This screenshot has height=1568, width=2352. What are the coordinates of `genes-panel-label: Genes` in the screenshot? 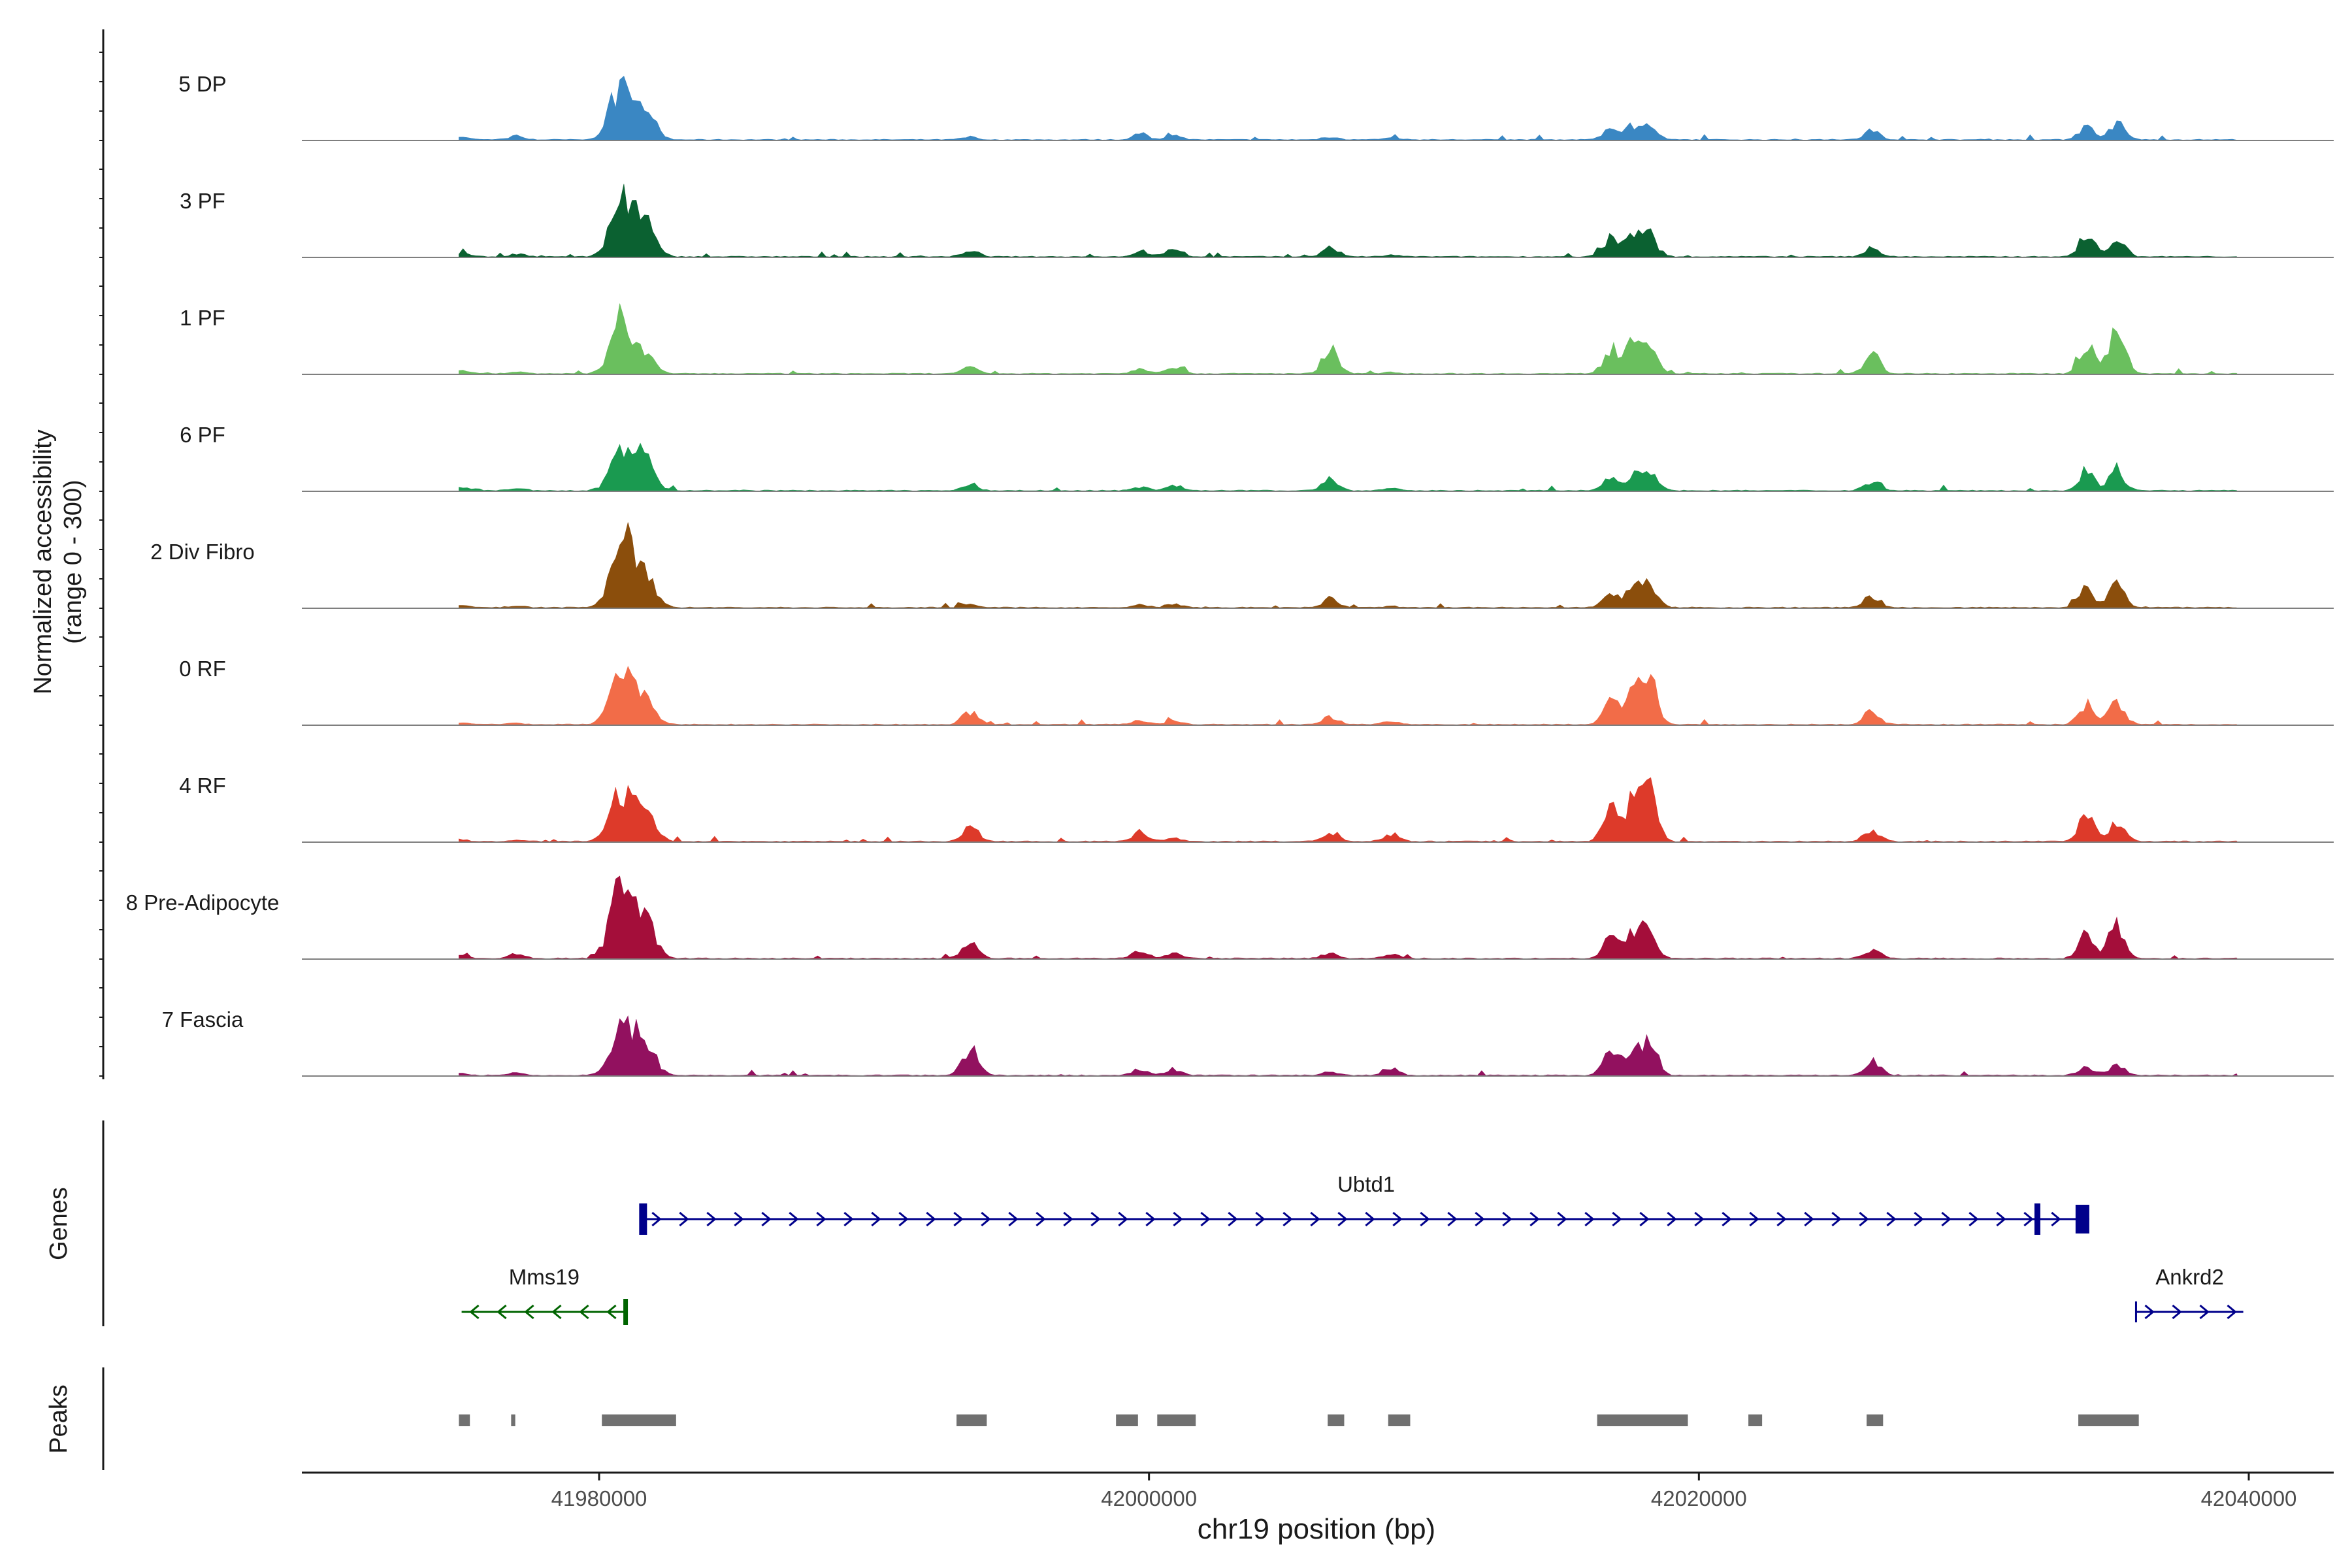 It's located at (59, 1223).